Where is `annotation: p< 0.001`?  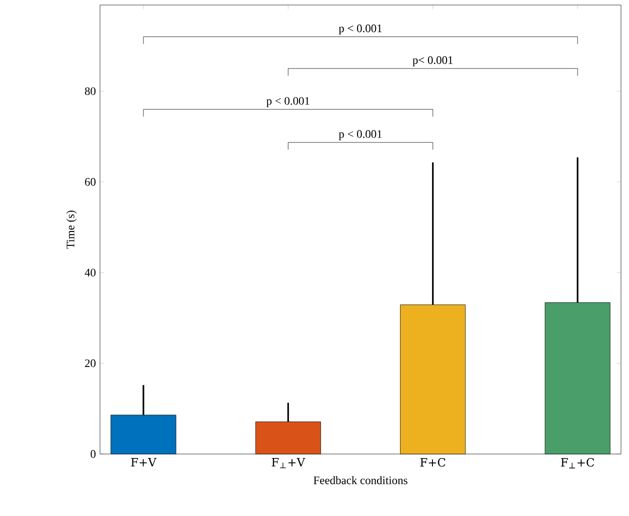
annotation: p< 0.001 is located at coordinates (432, 61).